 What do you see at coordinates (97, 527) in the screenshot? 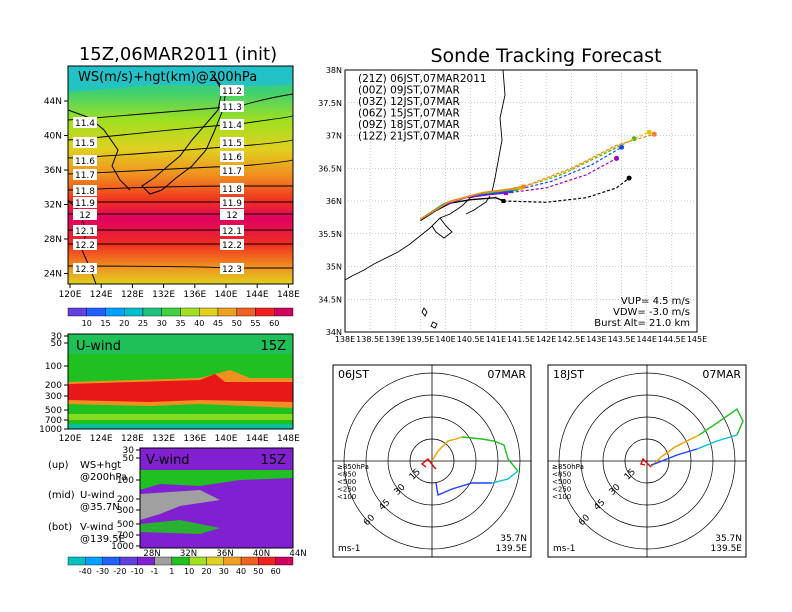
I see `legend-text: V-wind` at bounding box center [97, 527].